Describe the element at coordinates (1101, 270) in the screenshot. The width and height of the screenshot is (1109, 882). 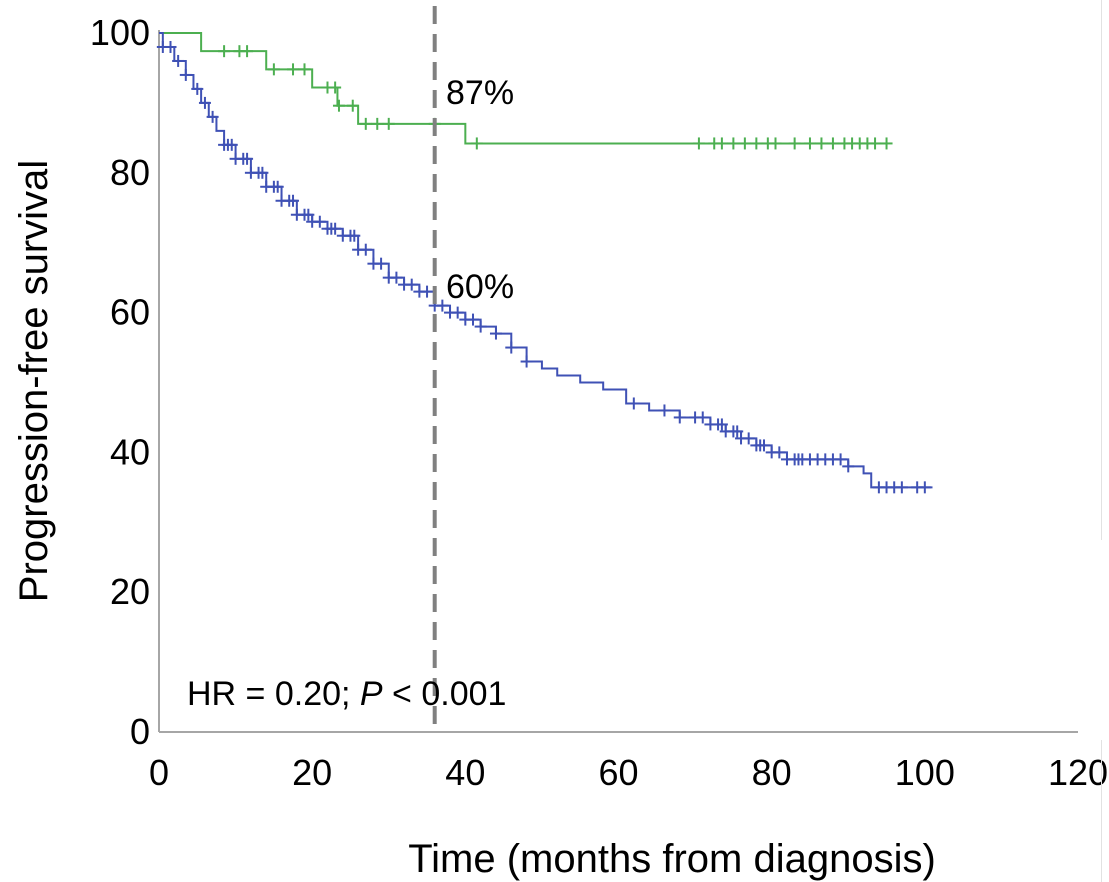
I see `edge-line-top` at that location.